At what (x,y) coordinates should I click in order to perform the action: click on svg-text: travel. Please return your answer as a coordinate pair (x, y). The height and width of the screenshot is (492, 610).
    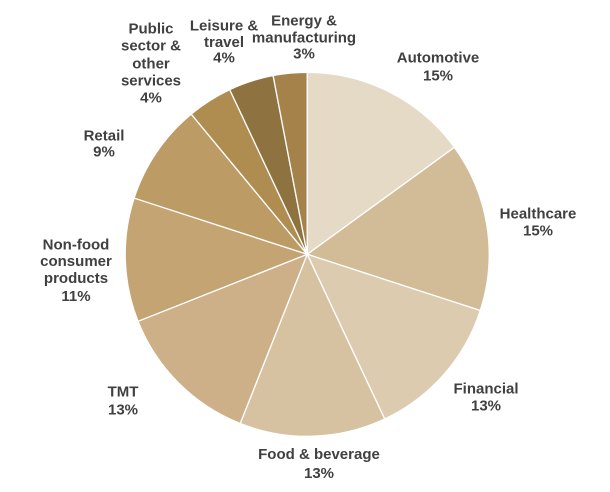
    Looking at the image, I should click on (224, 42).